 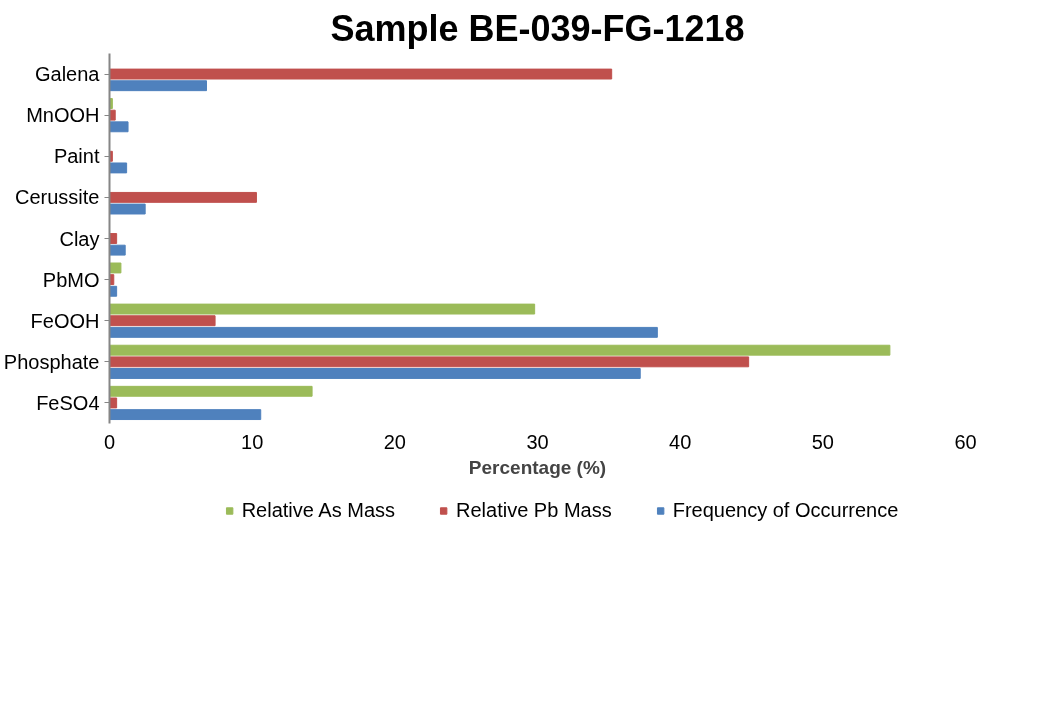 What do you see at coordinates (63, 115) in the screenshot?
I see `y-tick-label: MnOOH` at bounding box center [63, 115].